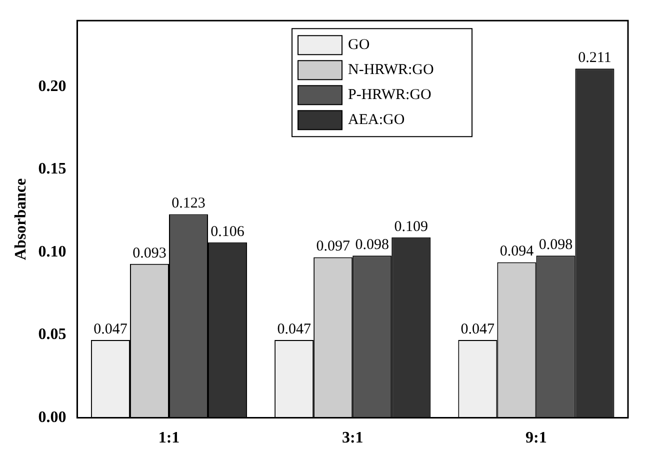 This screenshot has width=646, height=459. Describe the element at coordinates (21, 219) in the screenshot. I see `y-axis-title: Absorbance` at that location.